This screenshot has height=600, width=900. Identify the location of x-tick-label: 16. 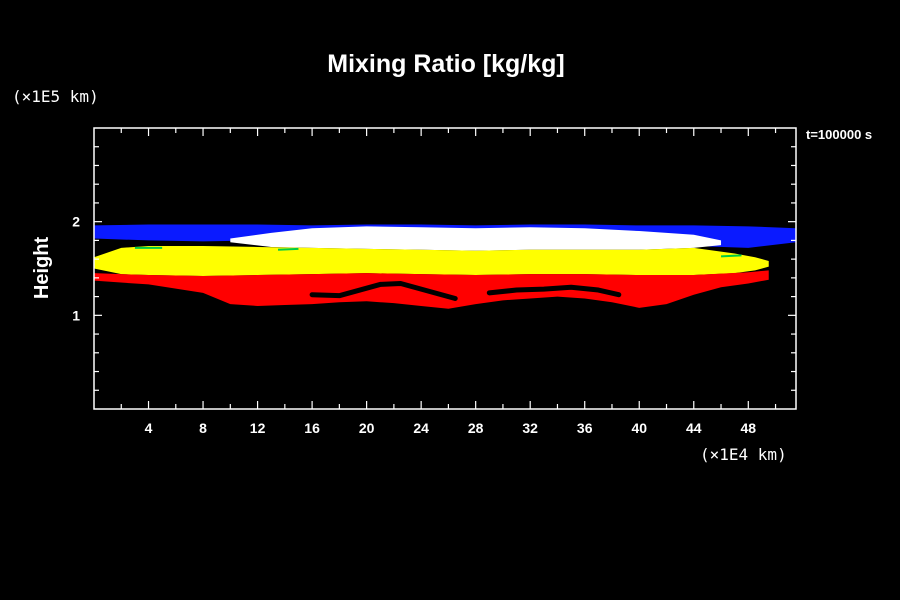
(312, 428).